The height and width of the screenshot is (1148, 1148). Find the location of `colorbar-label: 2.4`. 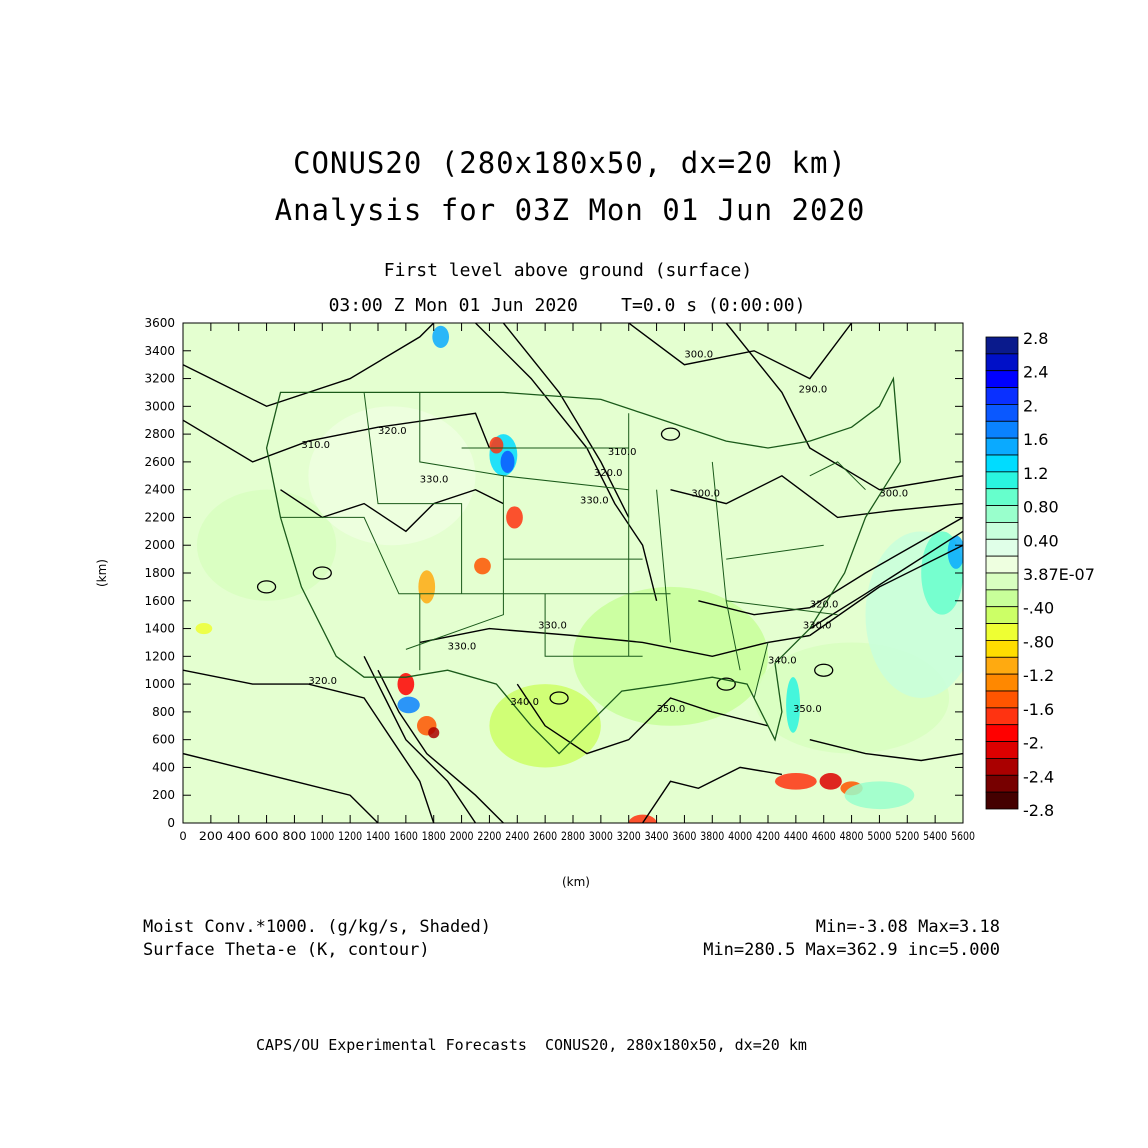

colorbar-label: 2.4 is located at coordinates (1035, 372).